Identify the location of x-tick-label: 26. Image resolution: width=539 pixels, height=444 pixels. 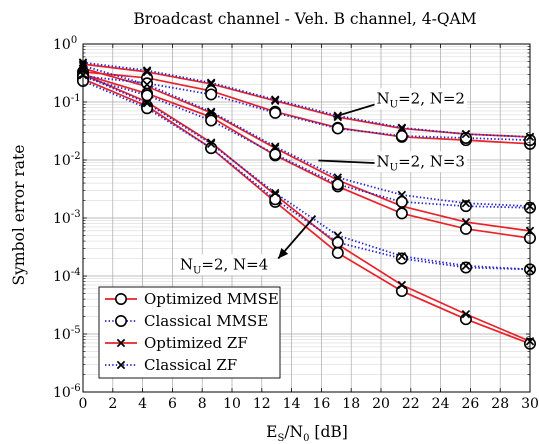
(470, 404).